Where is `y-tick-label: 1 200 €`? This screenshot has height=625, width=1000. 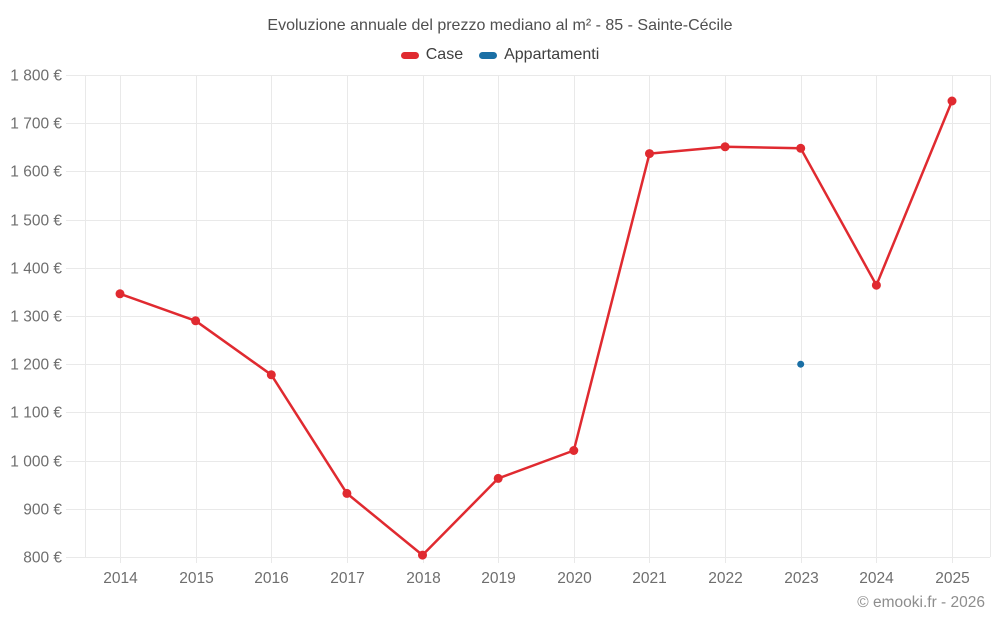
y-tick-label: 1 200 € is located at coordinates (36, 365).